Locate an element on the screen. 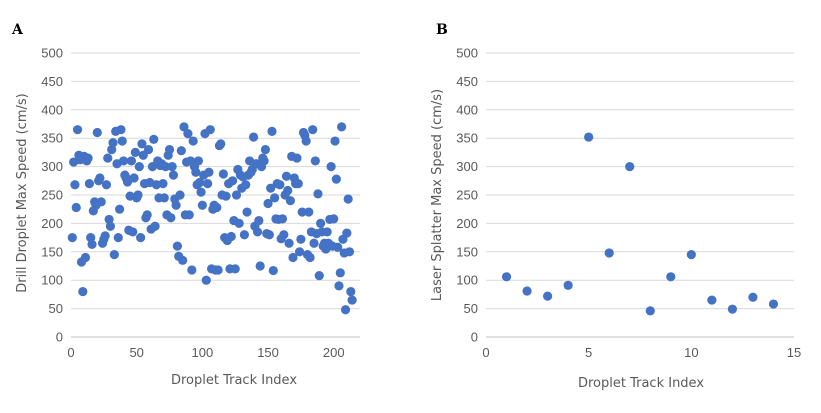 This screenshot has height=413, width=821. y-tick-labels-a: 0 50 100 150 200 250 300 350 400 450 500 is located at coordinates (52, 195).